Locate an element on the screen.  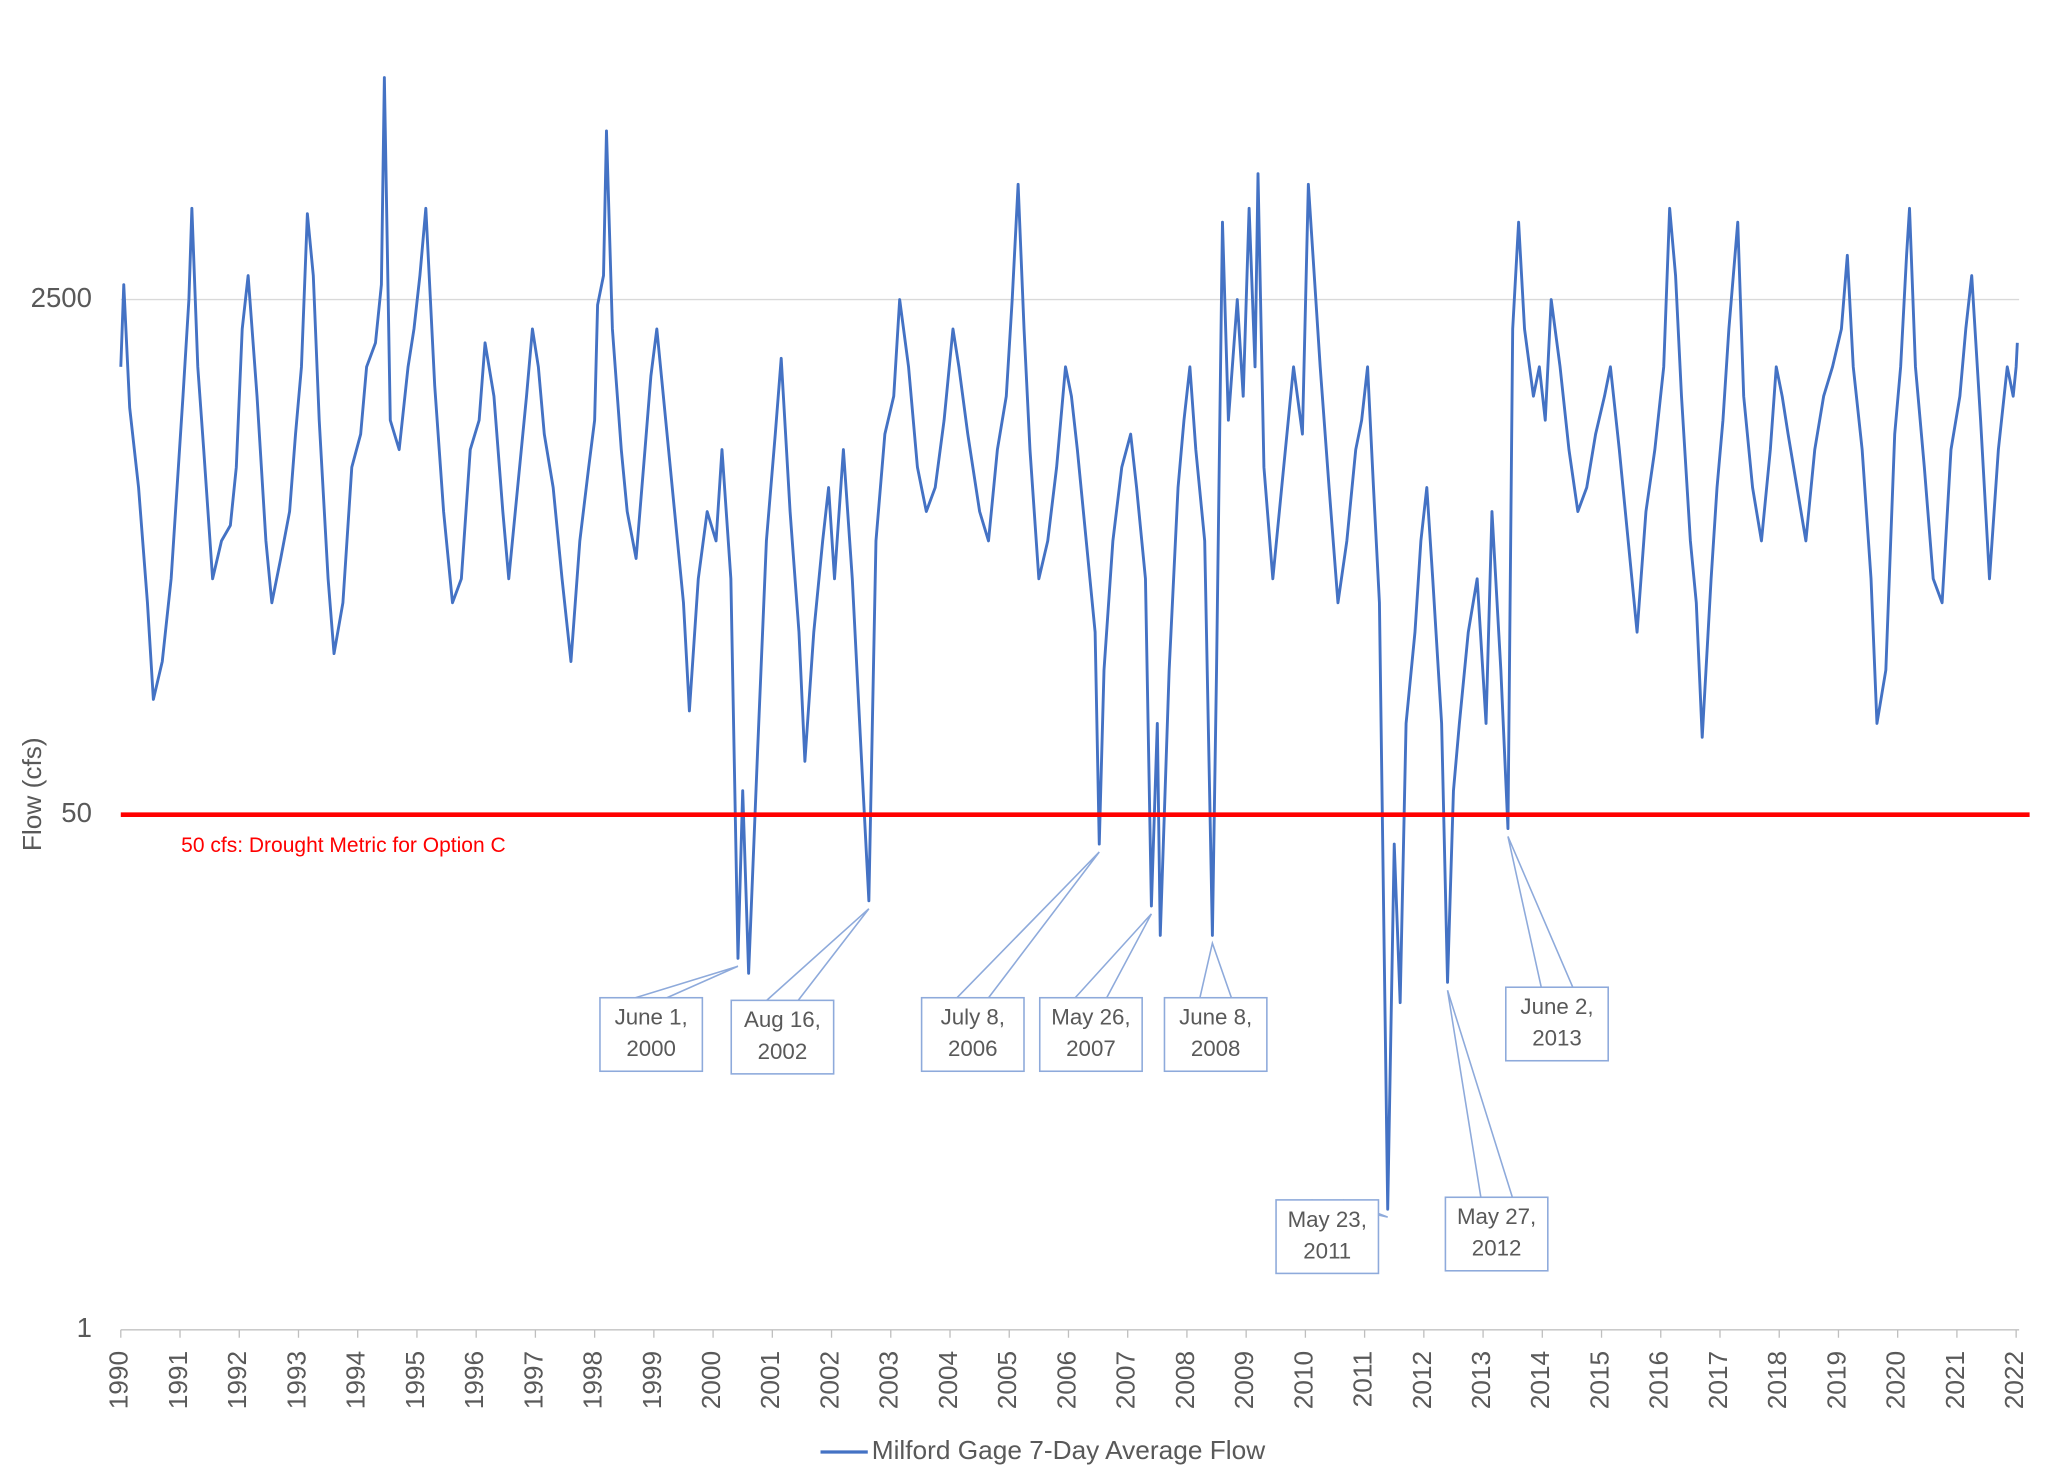
x-tick-label: 2019 is located at coordinates (1836, 1380).